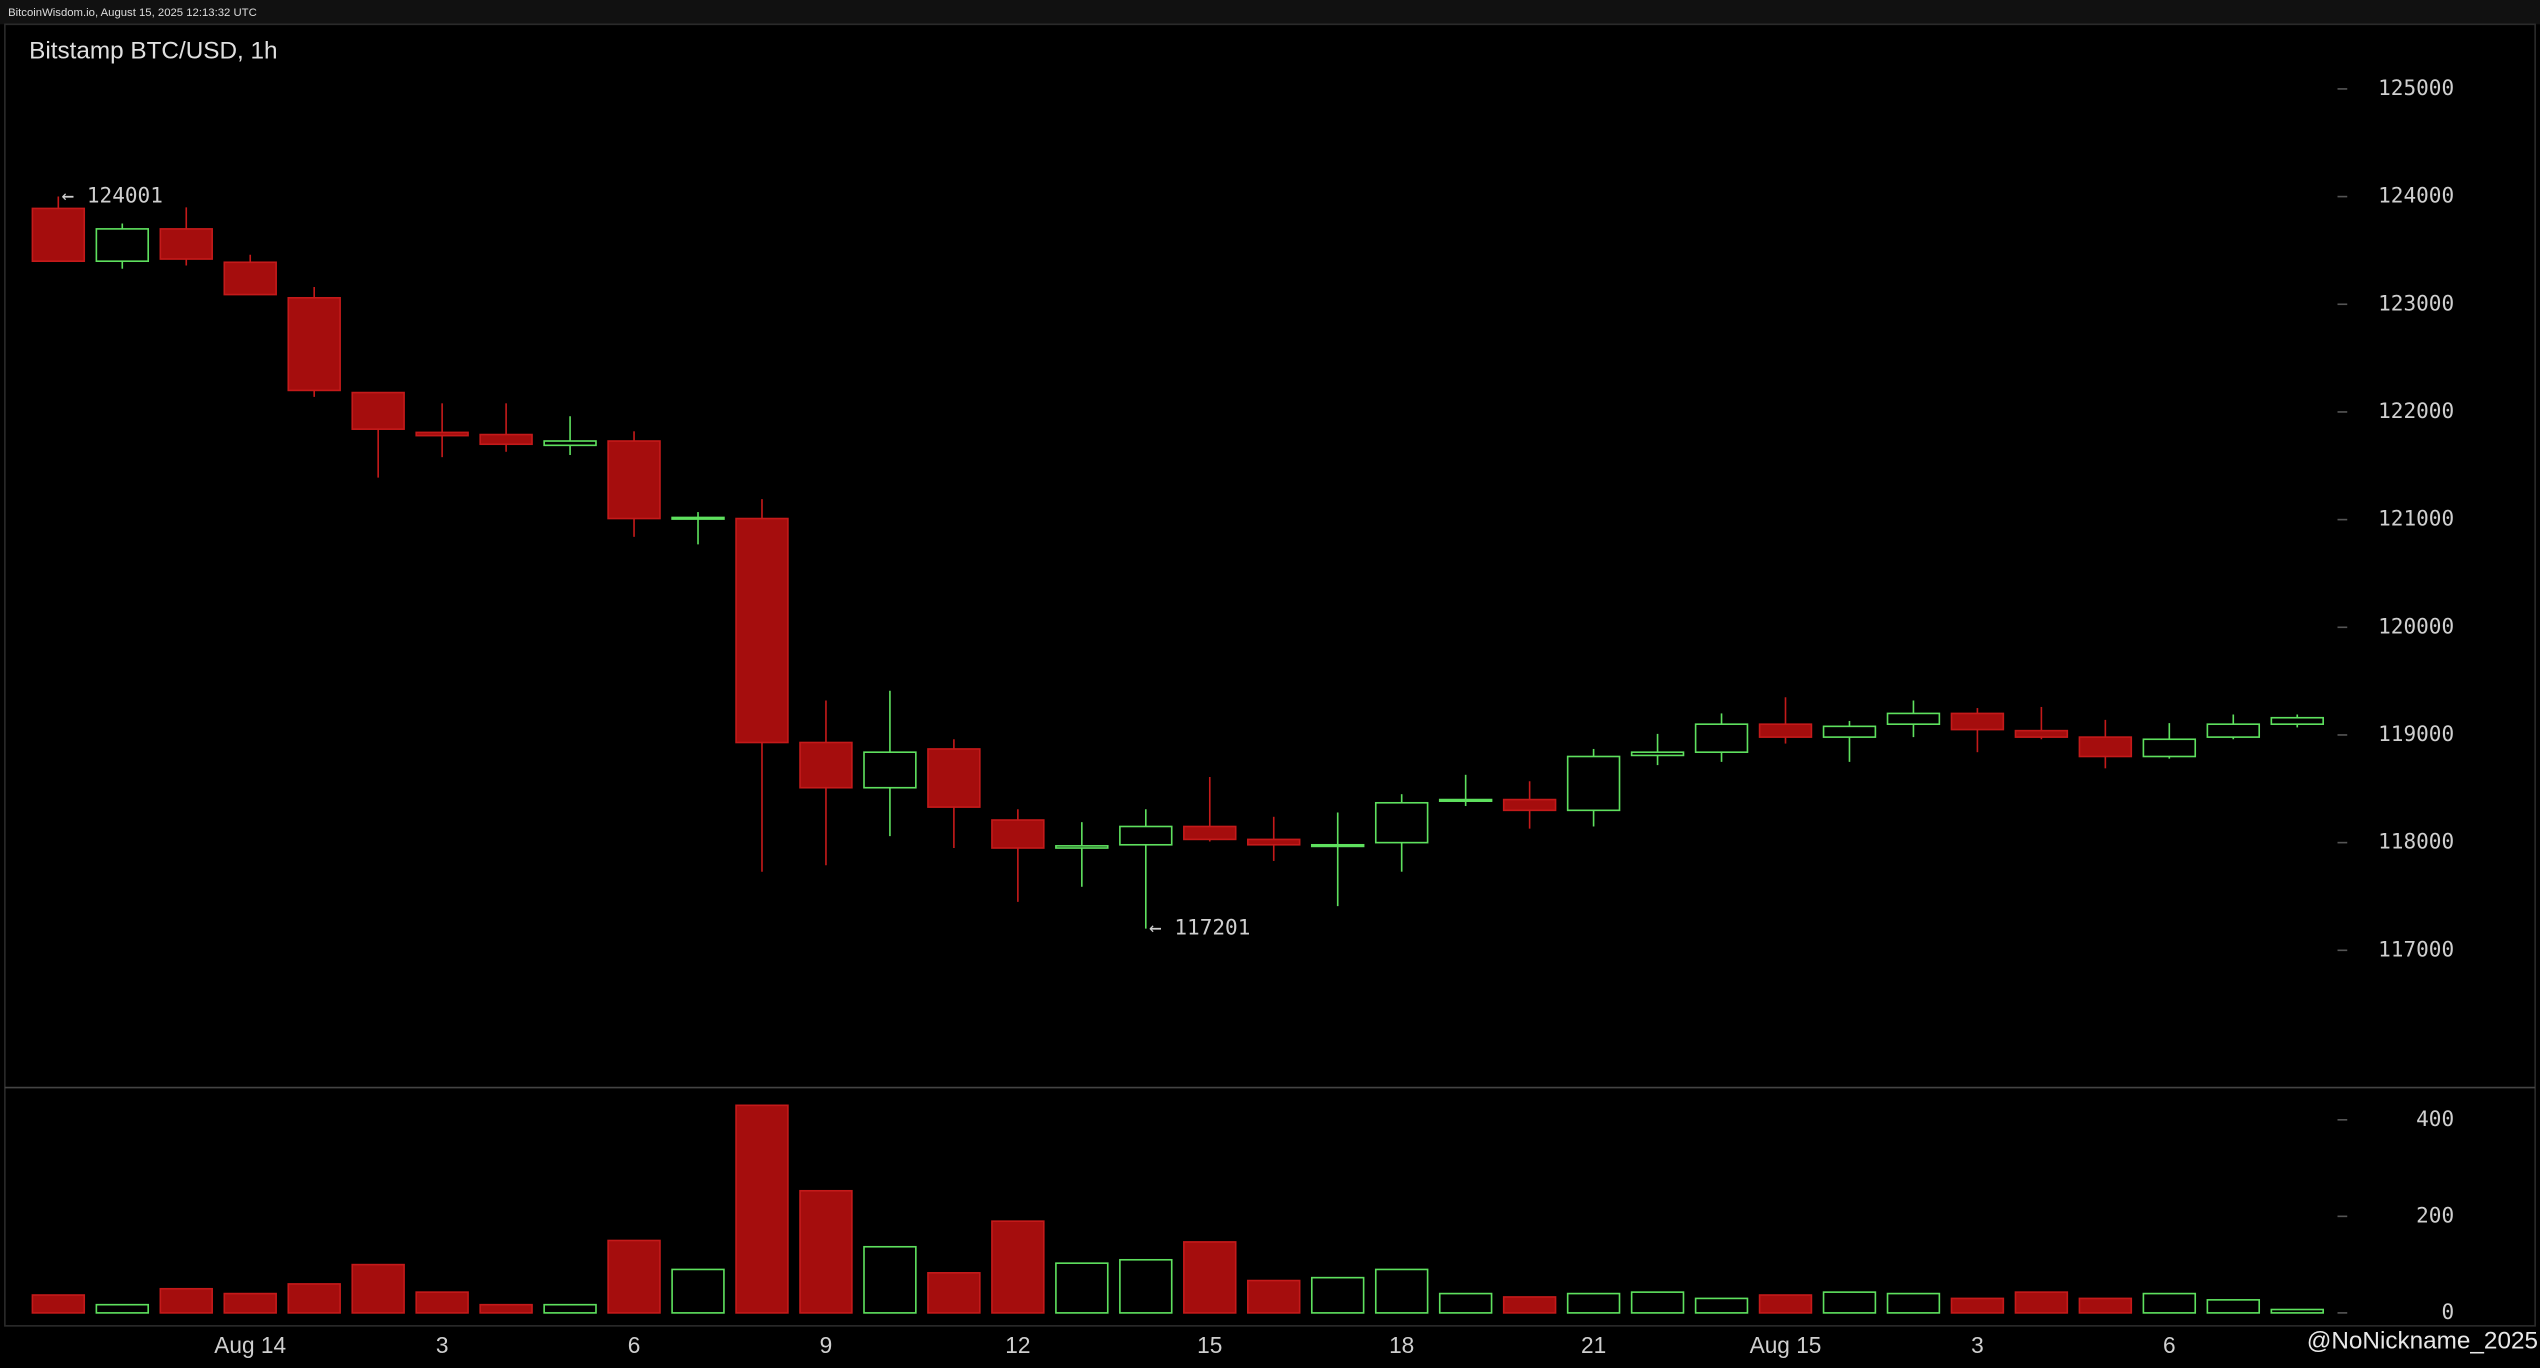 This screenshot has width=2540, height=1368. What do you see at coordinates (2416, 302) in the screenshot?
I see `y-tick-label: 123000` at bounding box center [2416, 302].